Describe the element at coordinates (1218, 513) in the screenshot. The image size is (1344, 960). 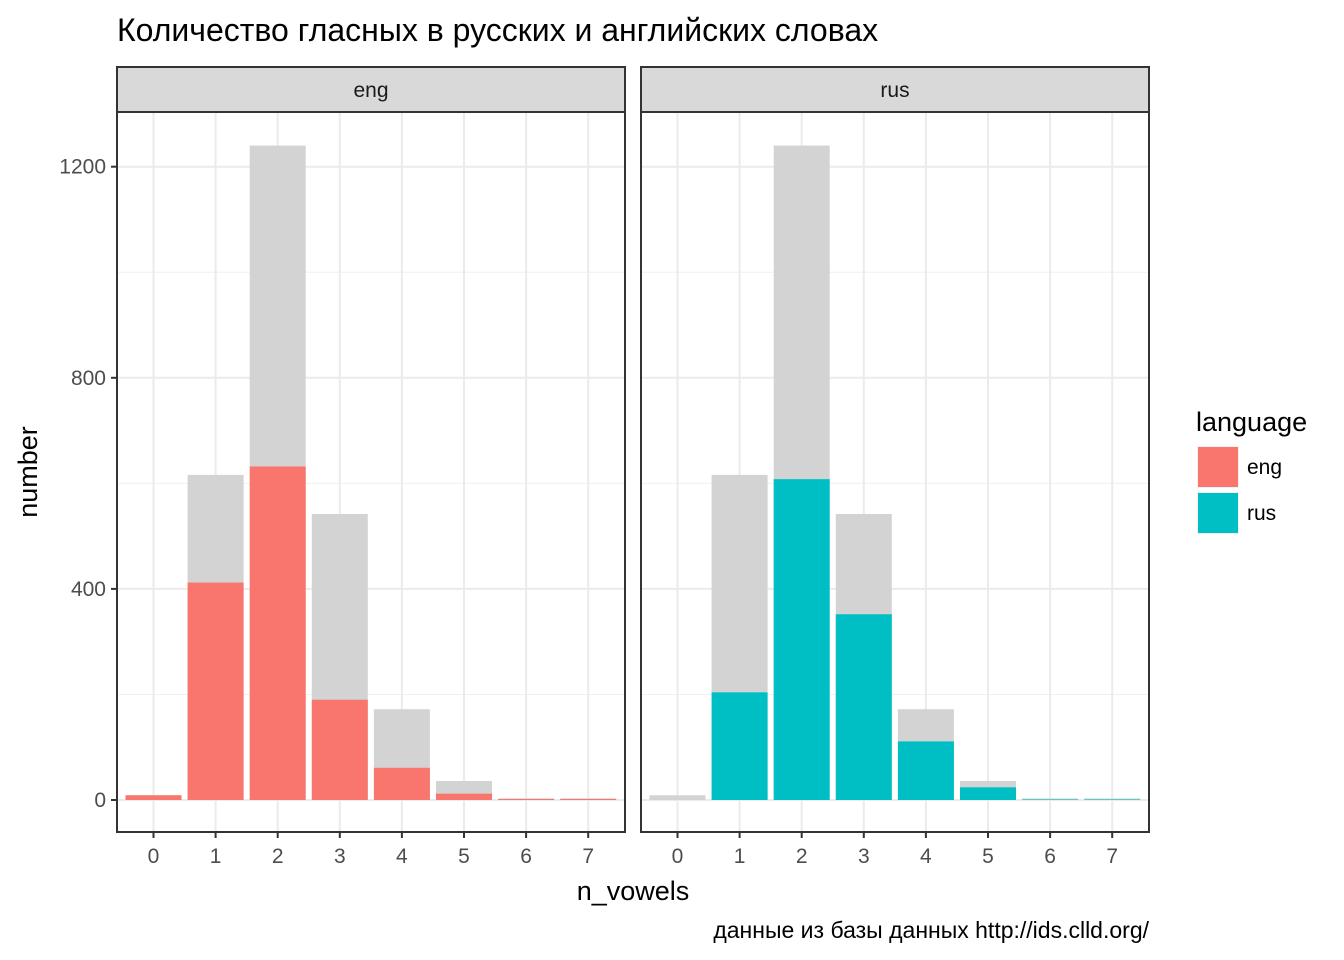
I see `legend-key-rus` at that location.